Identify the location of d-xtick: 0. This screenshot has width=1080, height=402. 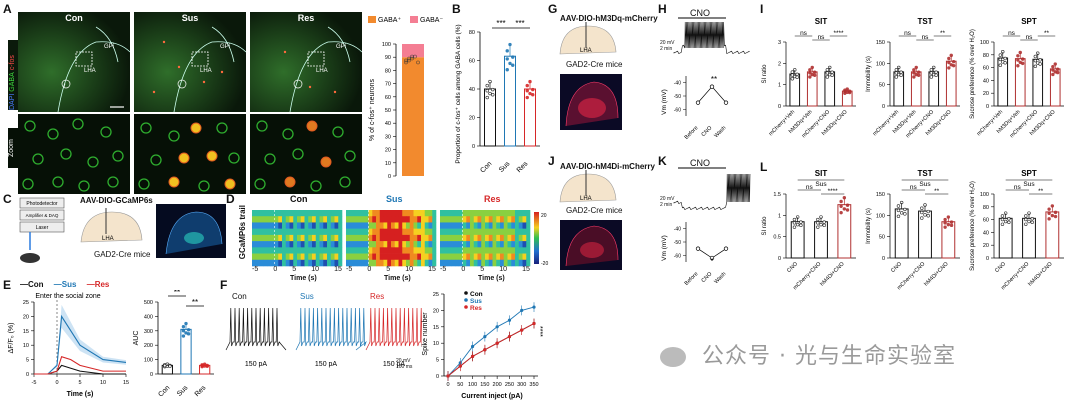
(275, 269).